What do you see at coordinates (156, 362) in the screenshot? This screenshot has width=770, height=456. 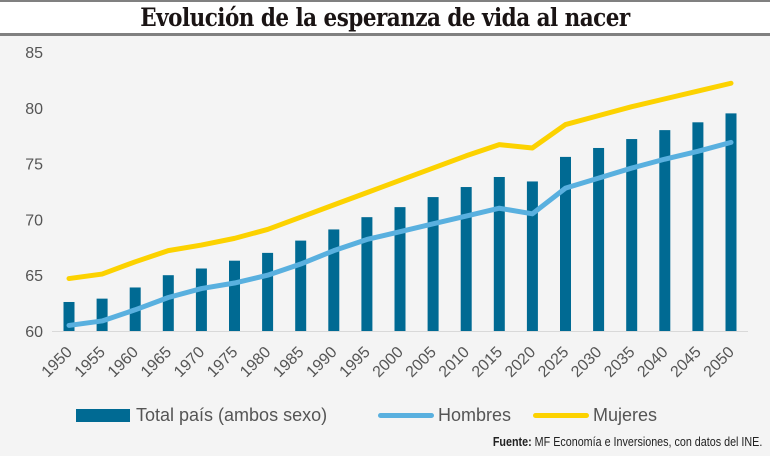 I see `x-tick-label: 1965` at bounding box center [156, 362].